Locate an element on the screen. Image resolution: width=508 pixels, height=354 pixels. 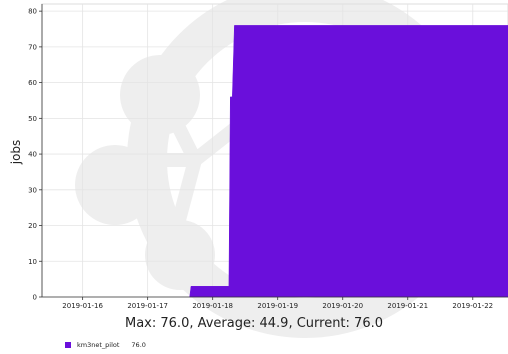
y-tick-label: 50 is located at coordinates (32, 119).